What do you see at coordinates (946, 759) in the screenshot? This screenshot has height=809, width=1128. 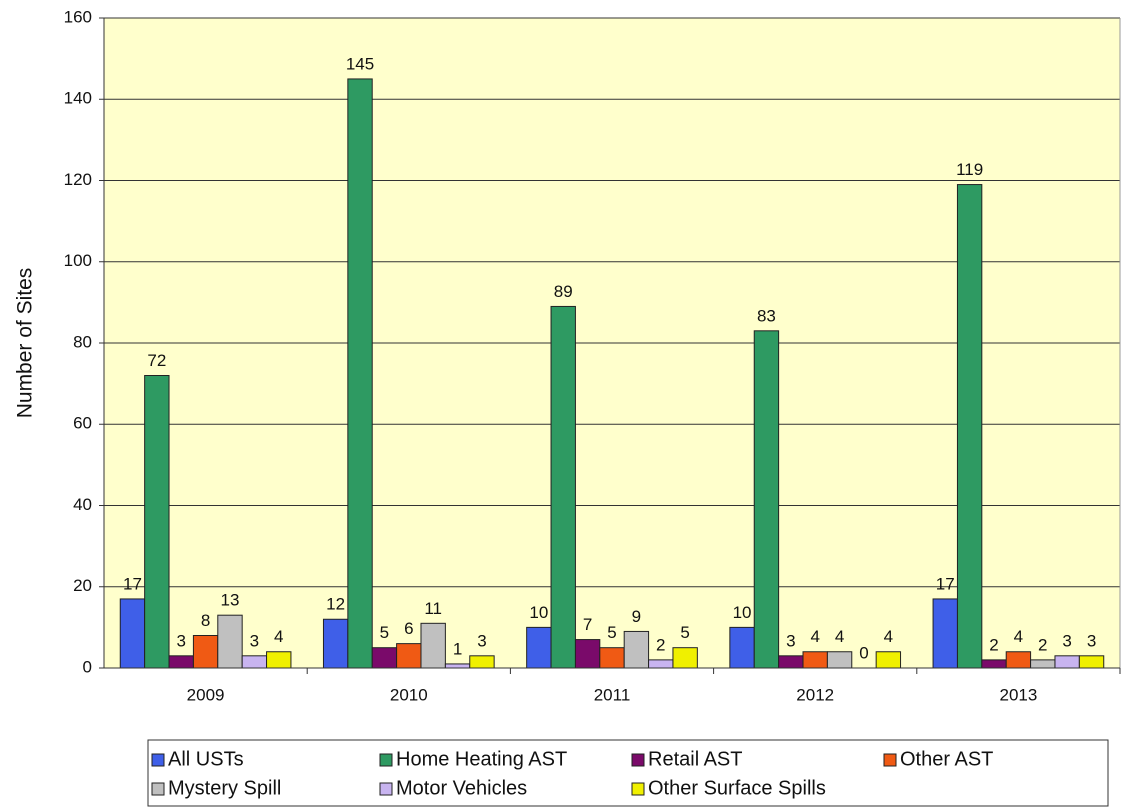 I see `legend-label: Other AST` at bounding box center [946, 759].